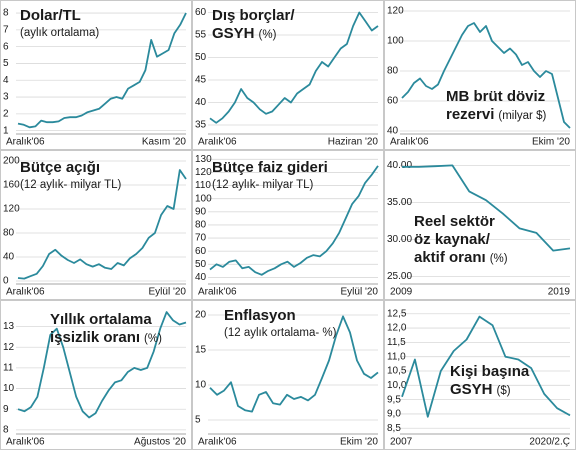 The height and width of the screenshot is (455, 576). I want to click on y-tick-label: 9, so click(6, 409).